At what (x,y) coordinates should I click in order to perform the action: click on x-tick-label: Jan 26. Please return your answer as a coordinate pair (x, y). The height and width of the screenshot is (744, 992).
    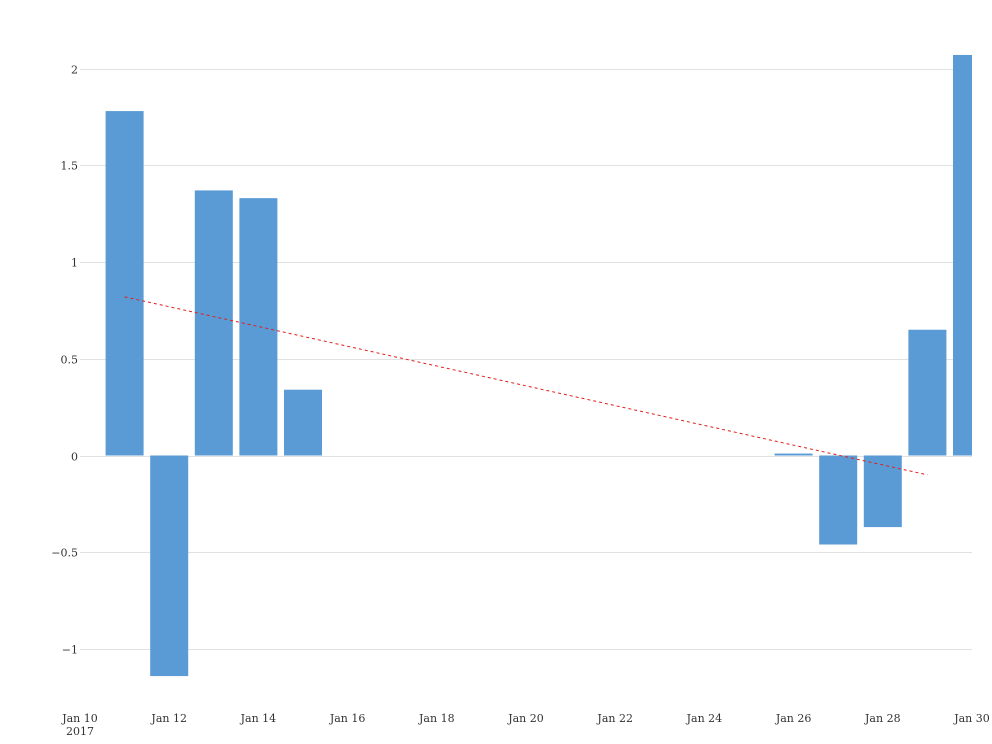
    Looking at the image, I should click on (793, 718).